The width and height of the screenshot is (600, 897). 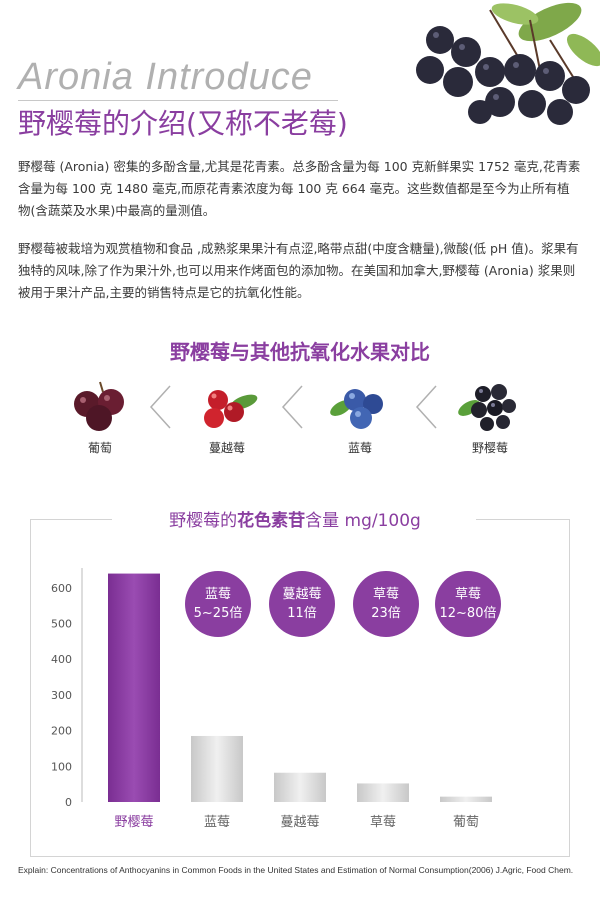 I want to click on fruit-grape: 葡萄, so click(x=100, y=417).